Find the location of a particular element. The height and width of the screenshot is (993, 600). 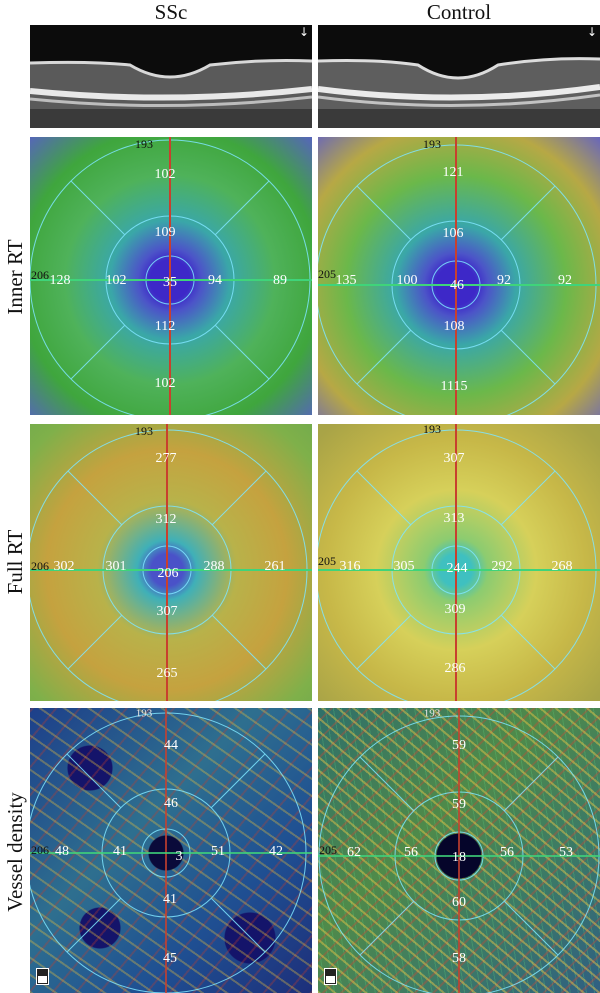

outer-nasal-left-value: 62 is located at coordinates (354, 852).